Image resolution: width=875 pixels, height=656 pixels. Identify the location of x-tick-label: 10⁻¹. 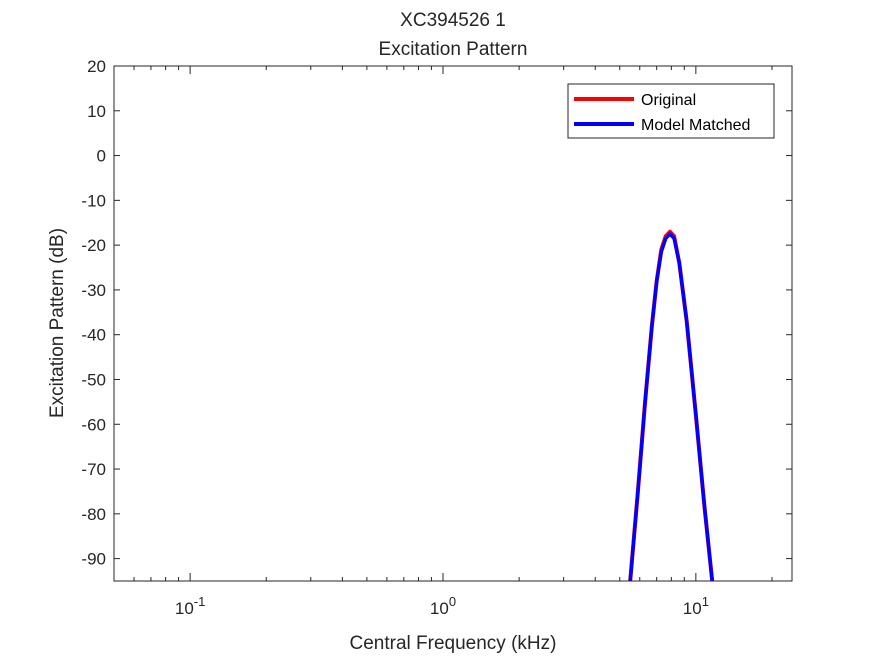
(190, 606).